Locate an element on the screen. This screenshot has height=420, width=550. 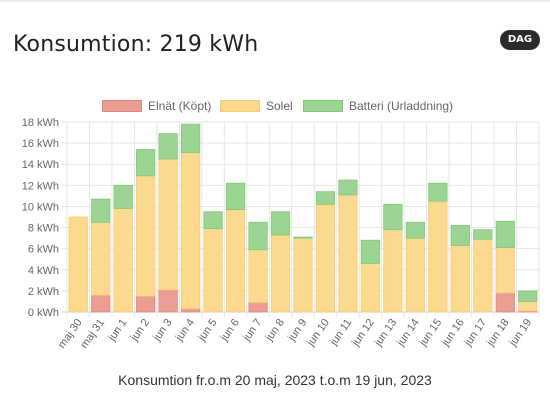
legend-label-grid: Elnät (Köpt) is located at coordinates (180, 106).